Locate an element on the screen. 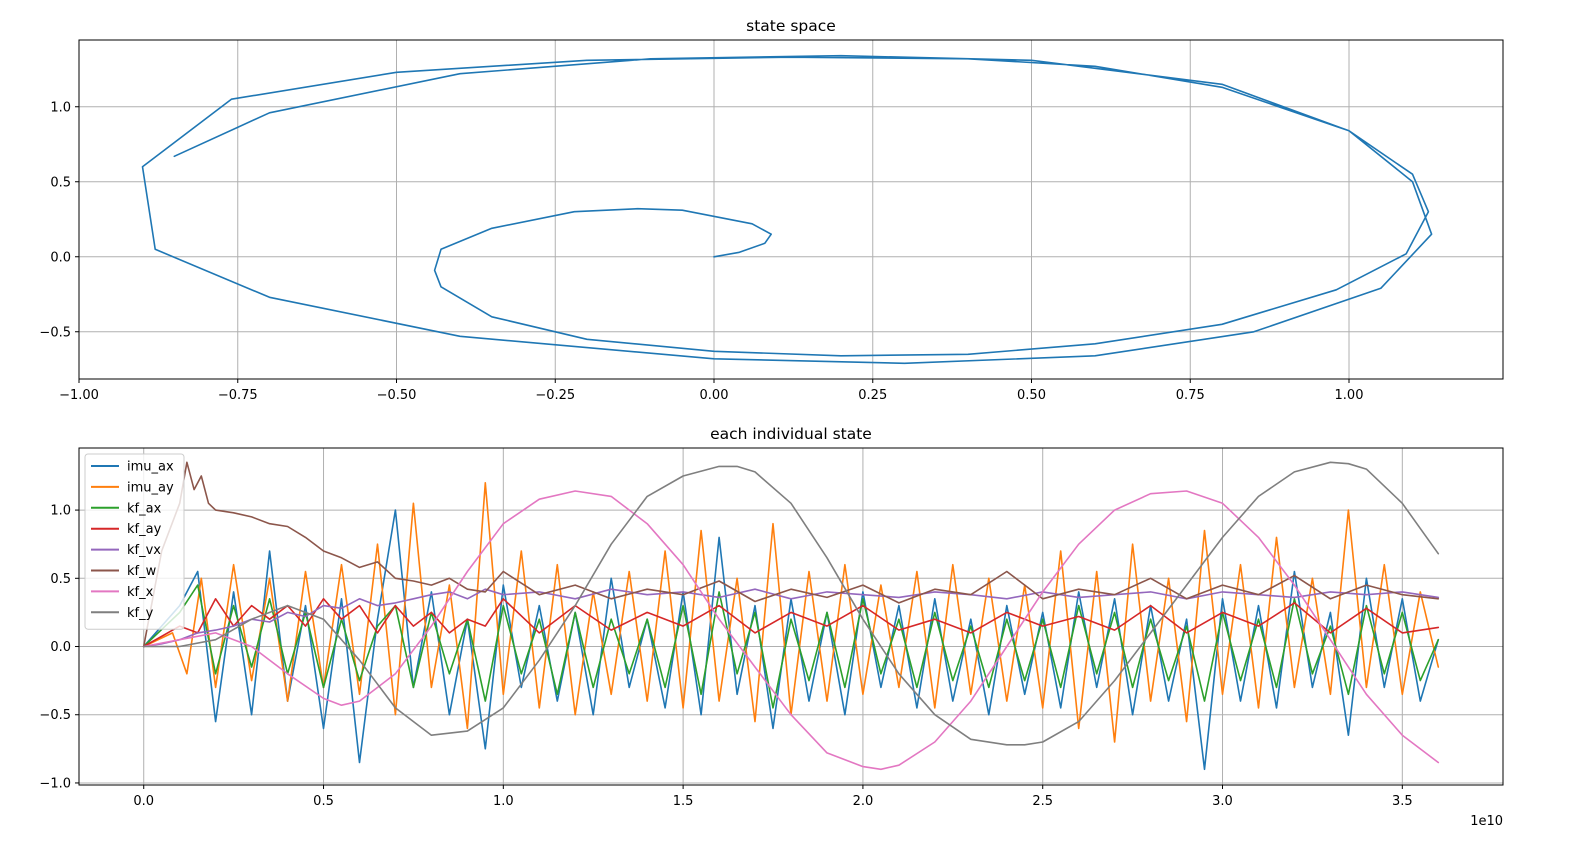 Image resolution: width=1573 pixels, height=849 pixels. x-tick-label: 2.5 is located at coordinates (1042, 801).